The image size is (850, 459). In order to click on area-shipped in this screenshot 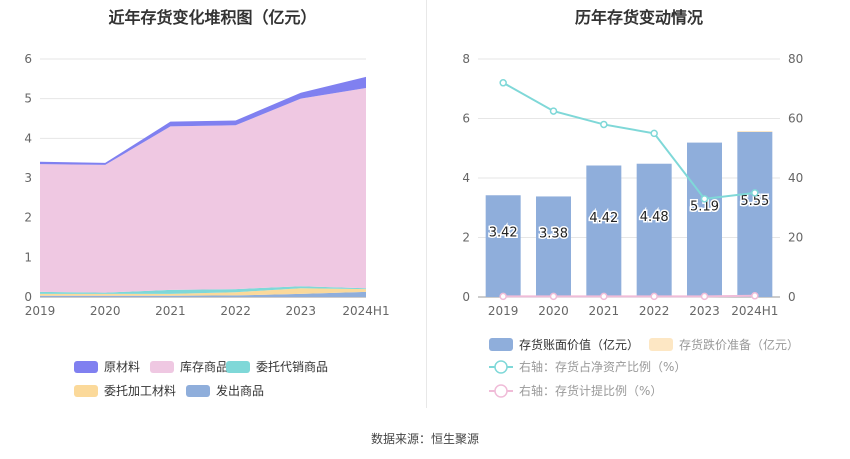, I will do `click(203, 294)`.